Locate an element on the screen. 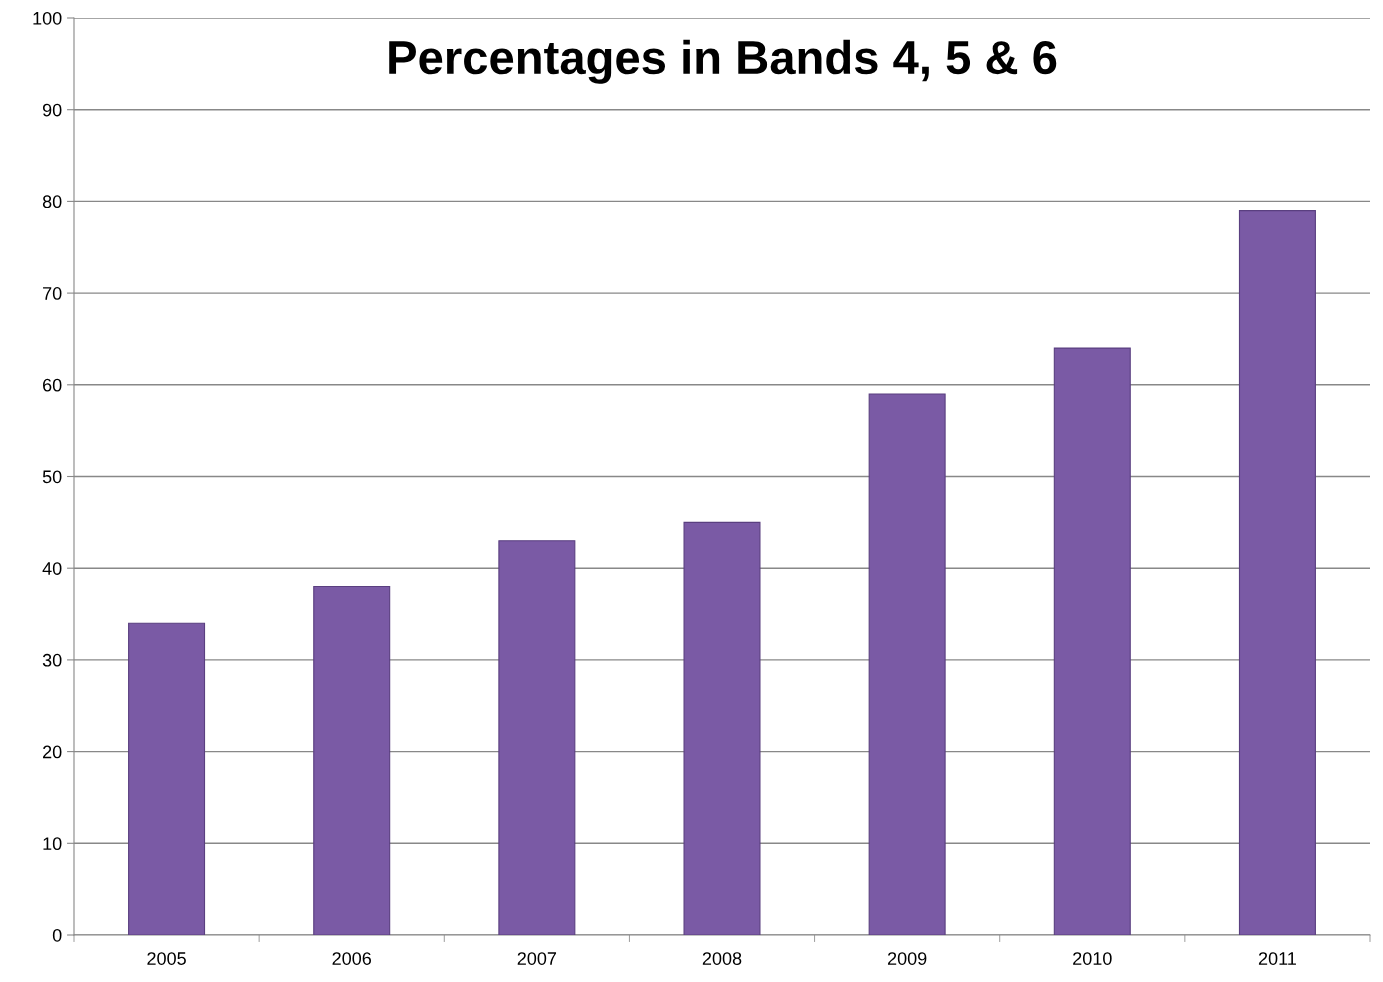 This screenshot has width=1383, height=982. y-tick-label: 80 is located at coordinates (52, 202).